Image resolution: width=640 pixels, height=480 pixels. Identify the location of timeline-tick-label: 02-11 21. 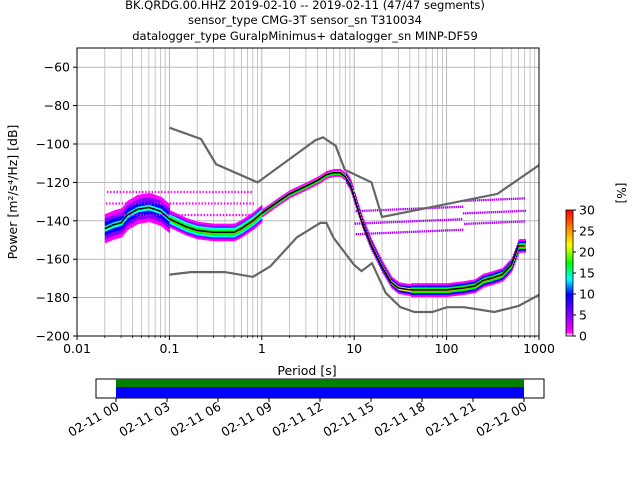
(450, 419).